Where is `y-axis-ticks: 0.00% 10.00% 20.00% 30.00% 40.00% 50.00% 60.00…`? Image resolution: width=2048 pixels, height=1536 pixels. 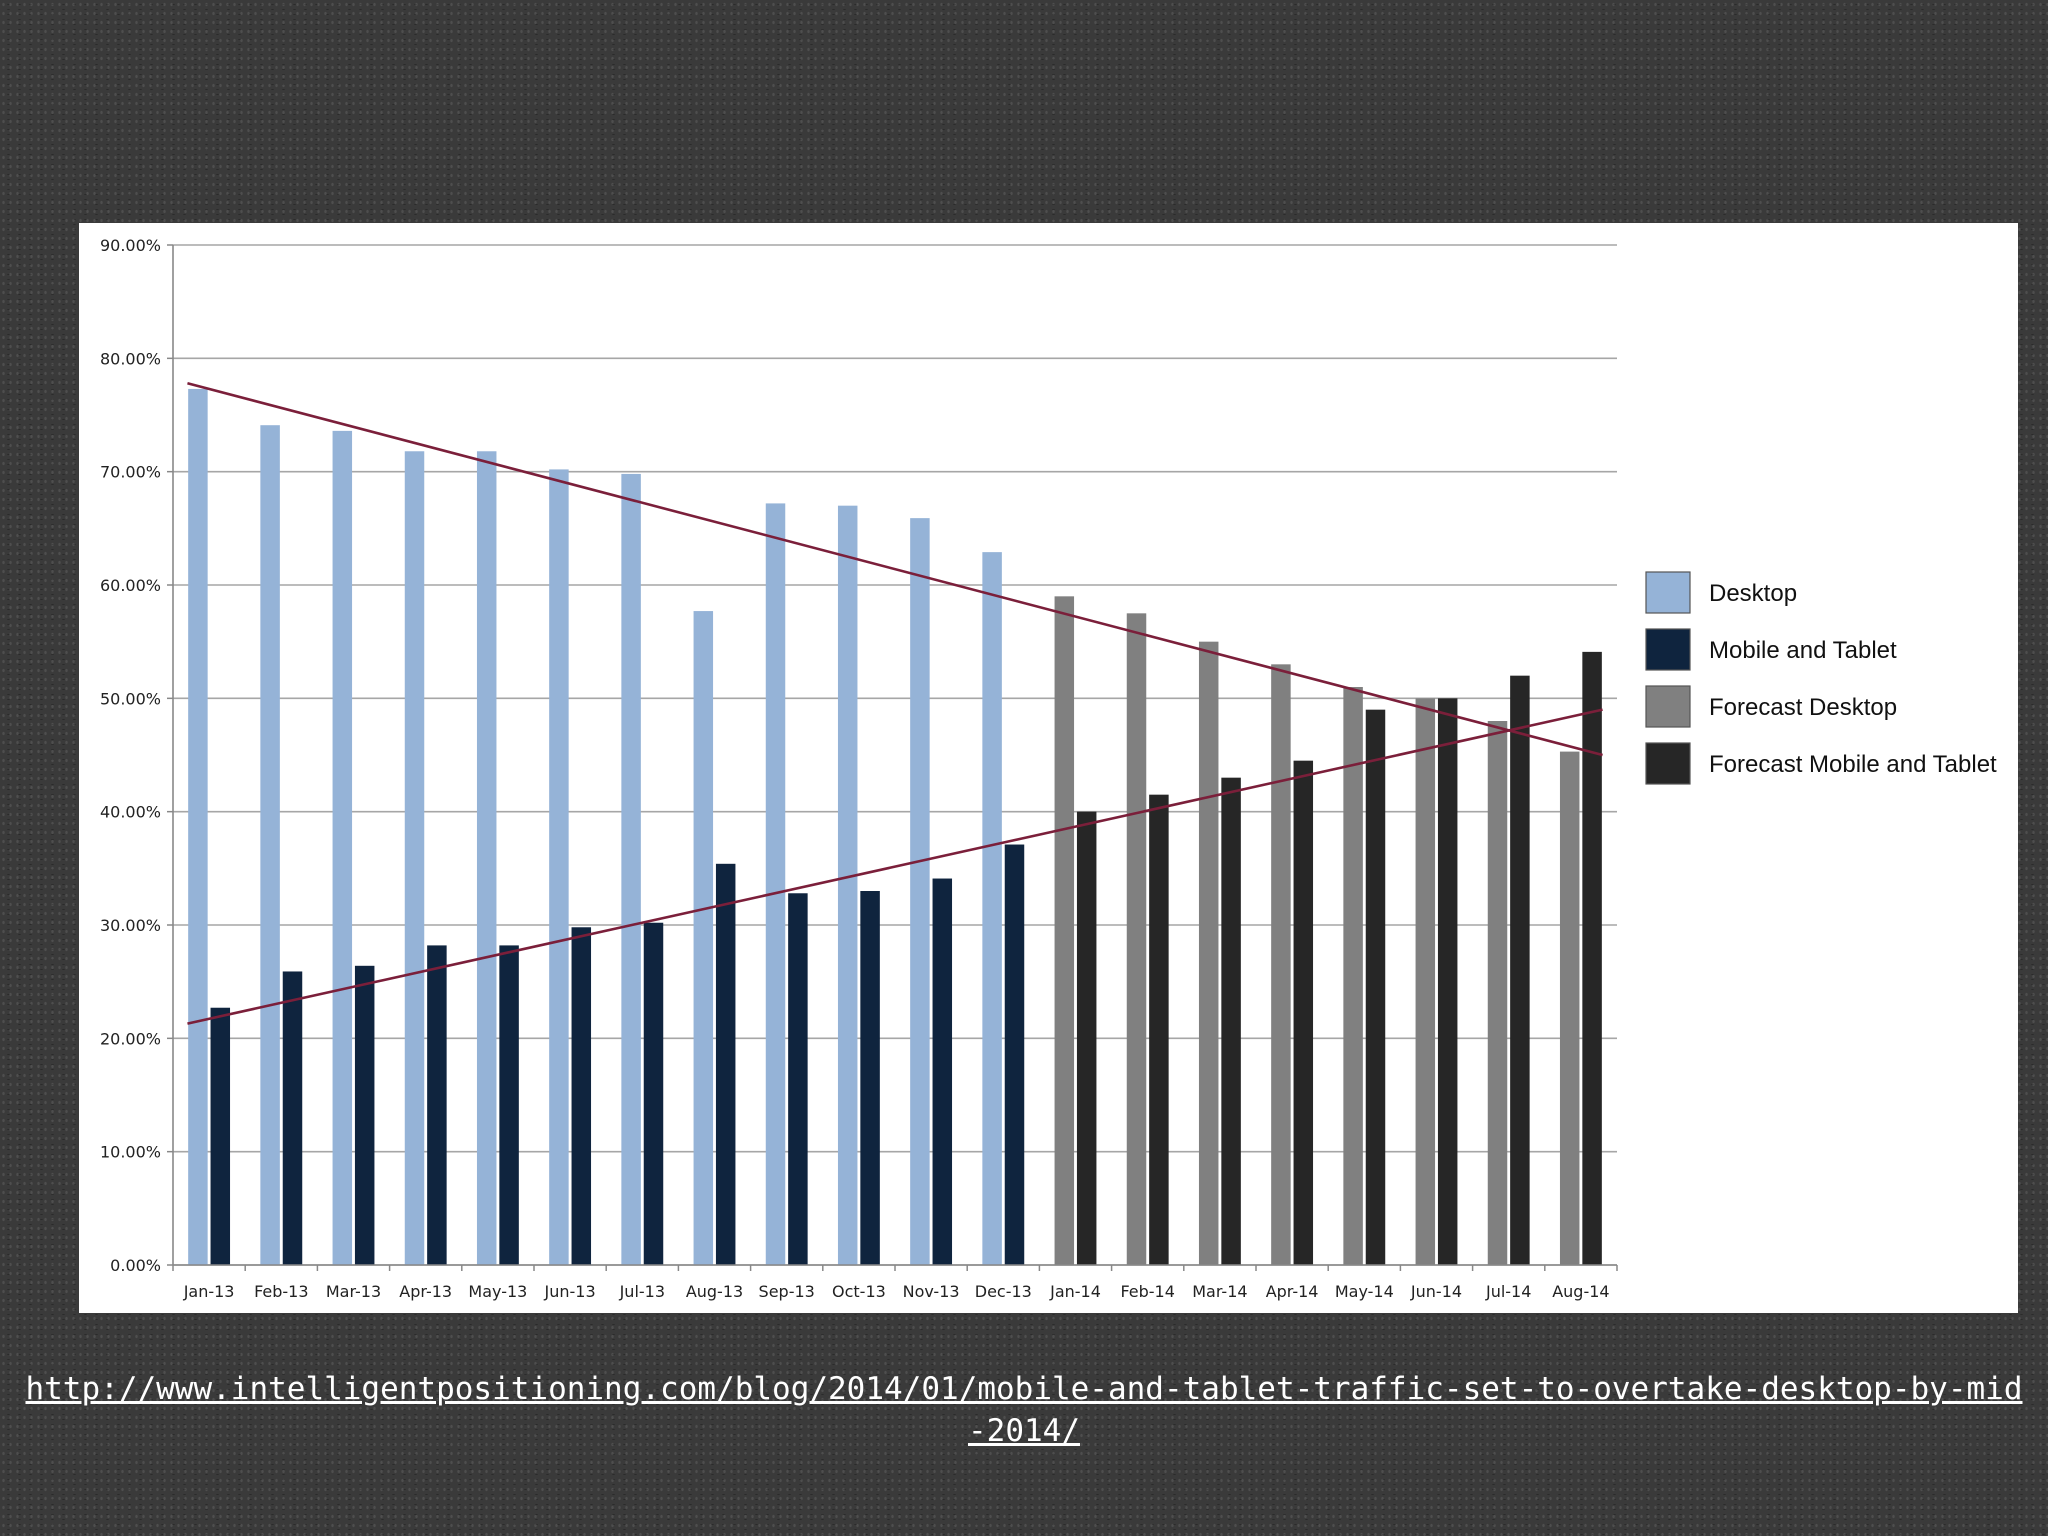 y-axis-ticks: 0.00% 10.00% 20.00% 30.00% 40.00% 50.00% 60.00… is located at coordinates (136, 755).